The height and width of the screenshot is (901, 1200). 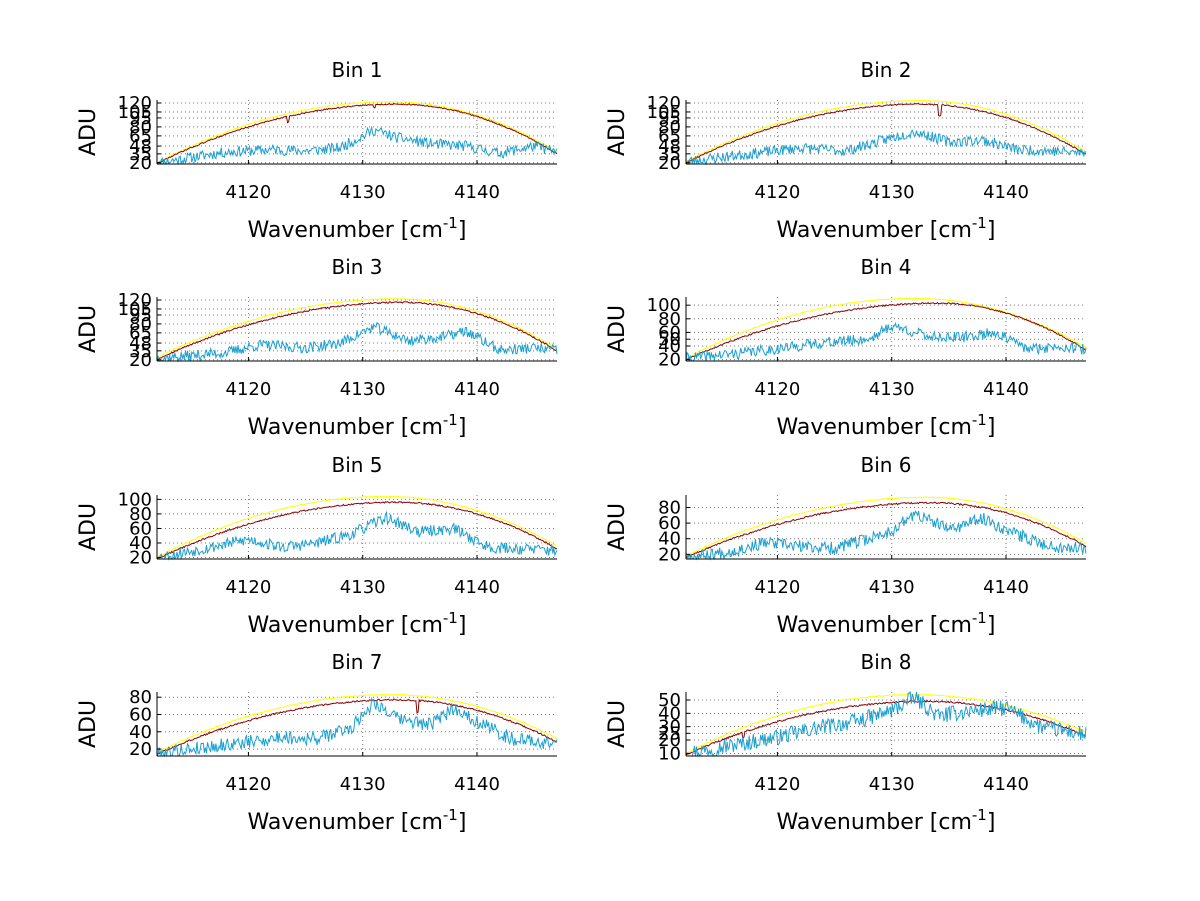 I want to click on subplot-title: Bin 5, so click(x=356, y=465).